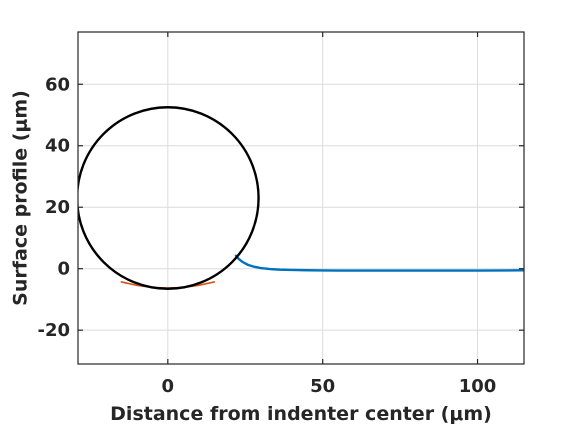  Describe the element at coordinates (63, 269) in the screenshot. I see `y-tick-label: 0` at that location.